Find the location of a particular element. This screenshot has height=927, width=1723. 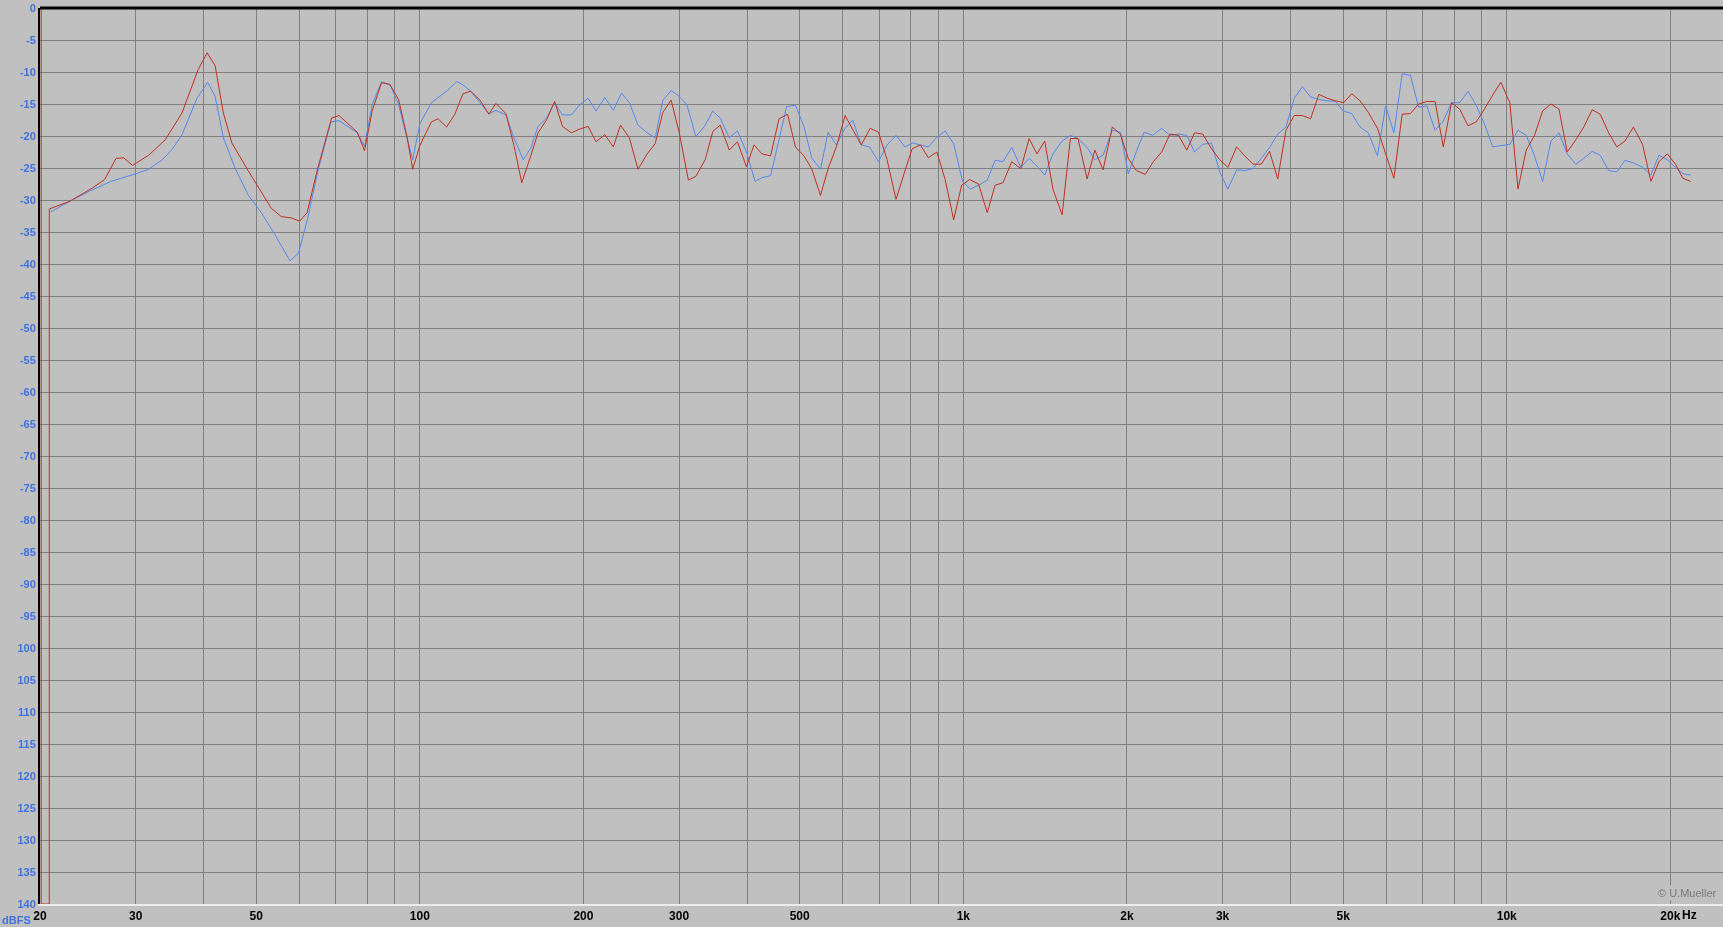

y-tick-label: -60 is located at coordinates (27, 391).